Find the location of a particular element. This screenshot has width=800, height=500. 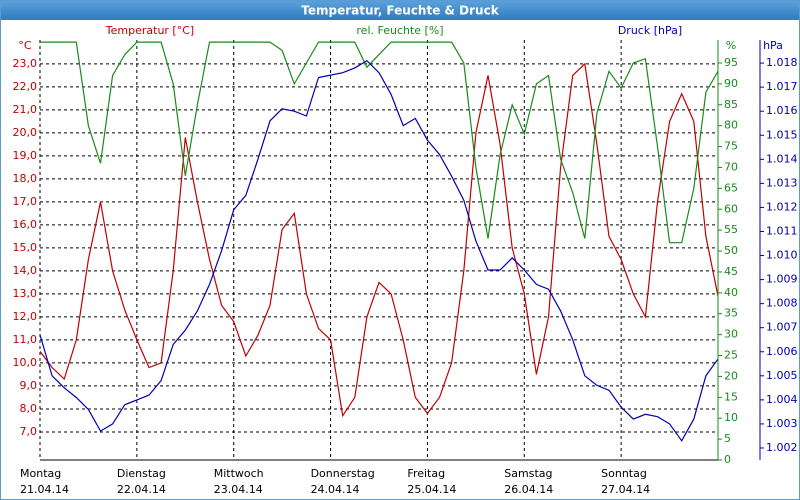

y2-tick-label: 75 is located at coordinates (731, 146).